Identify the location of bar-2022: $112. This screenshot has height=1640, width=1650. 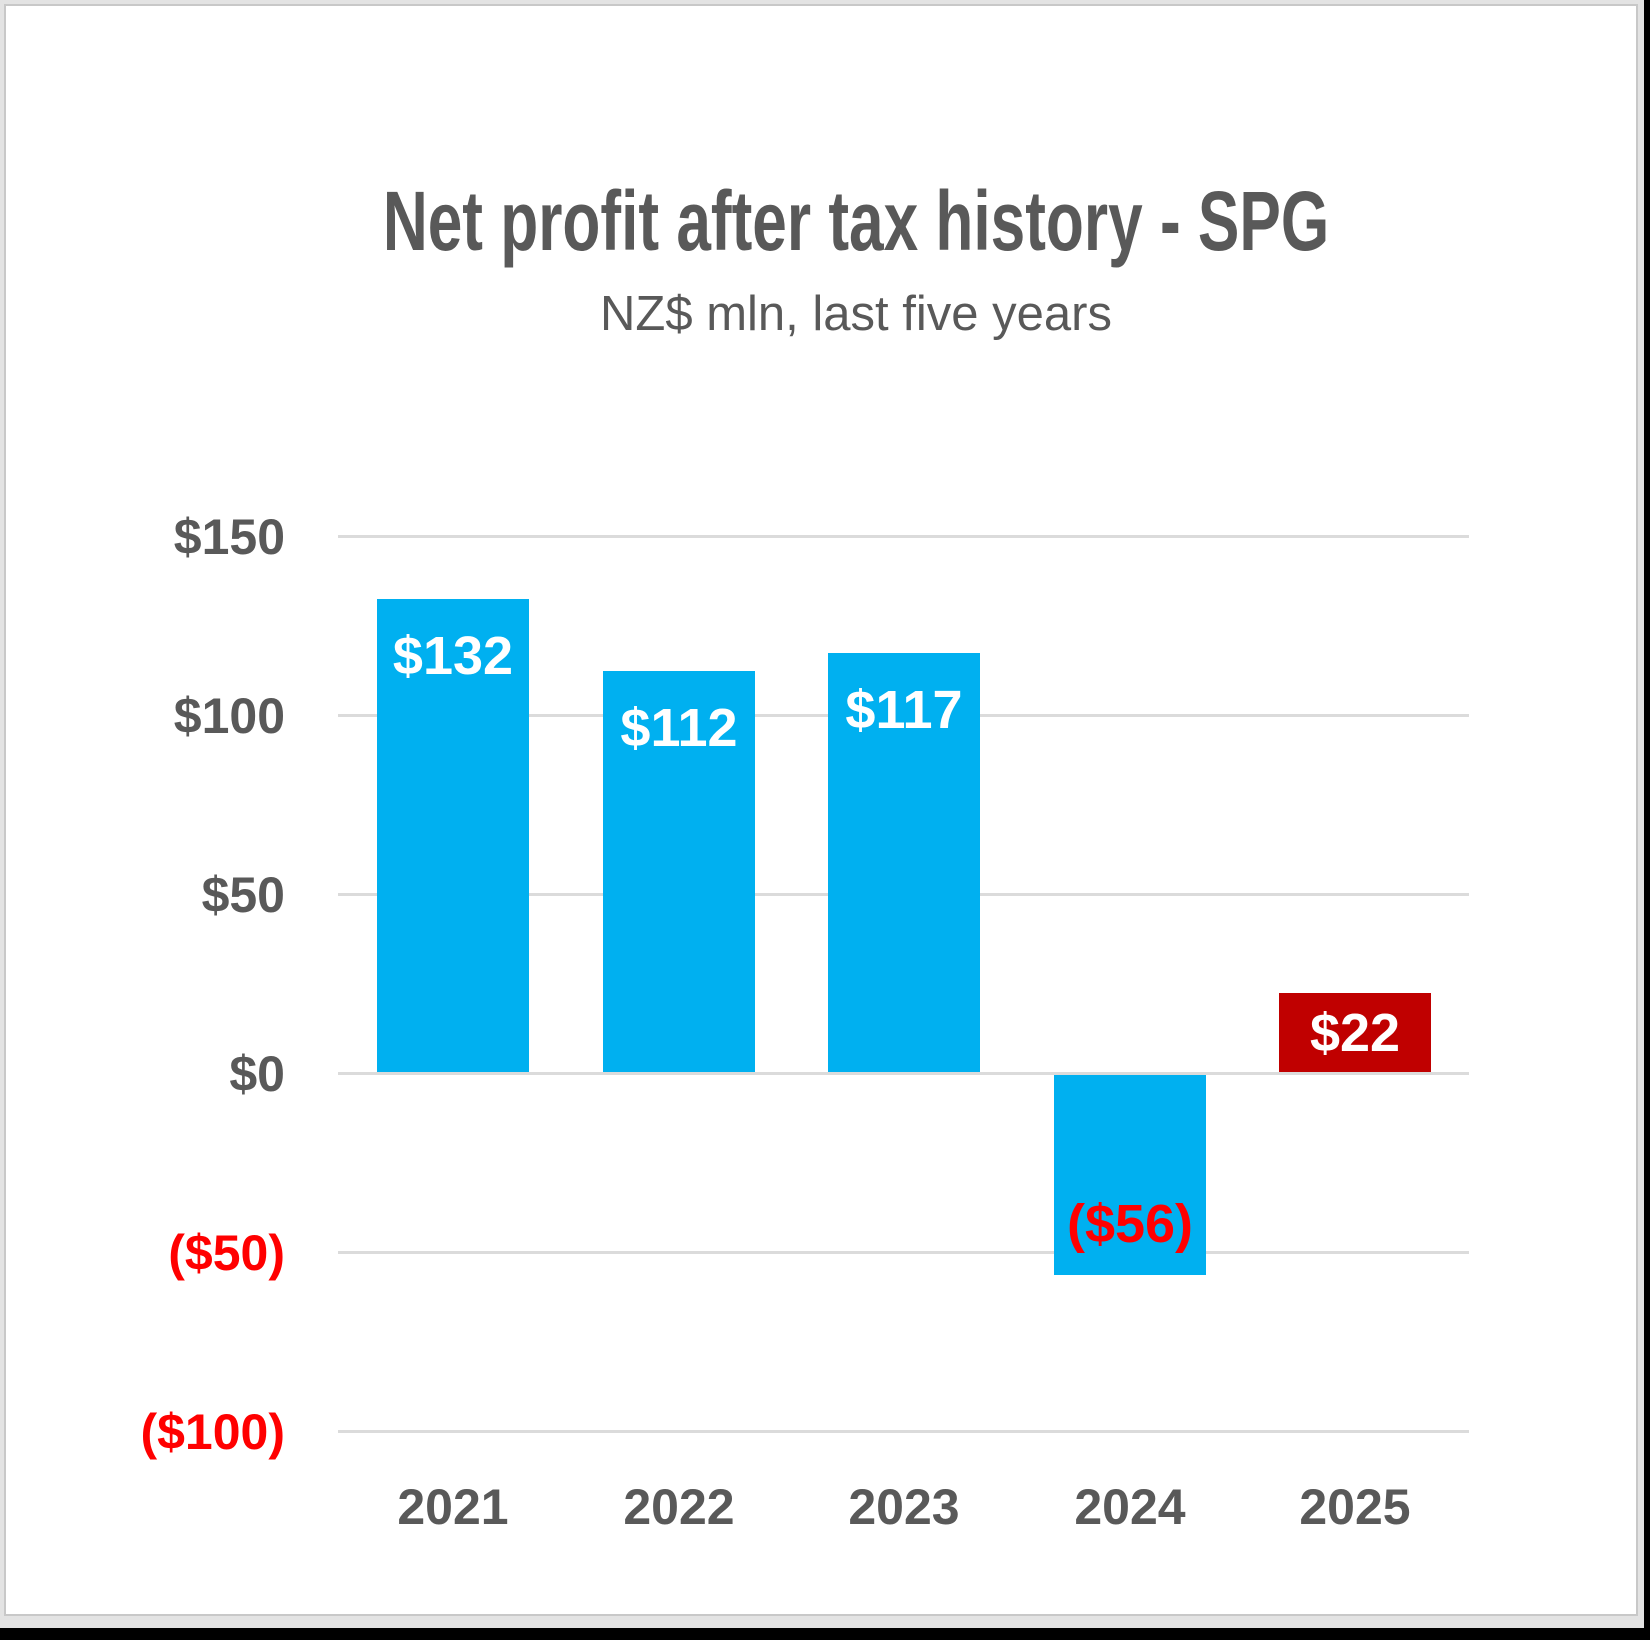
(679, 871).